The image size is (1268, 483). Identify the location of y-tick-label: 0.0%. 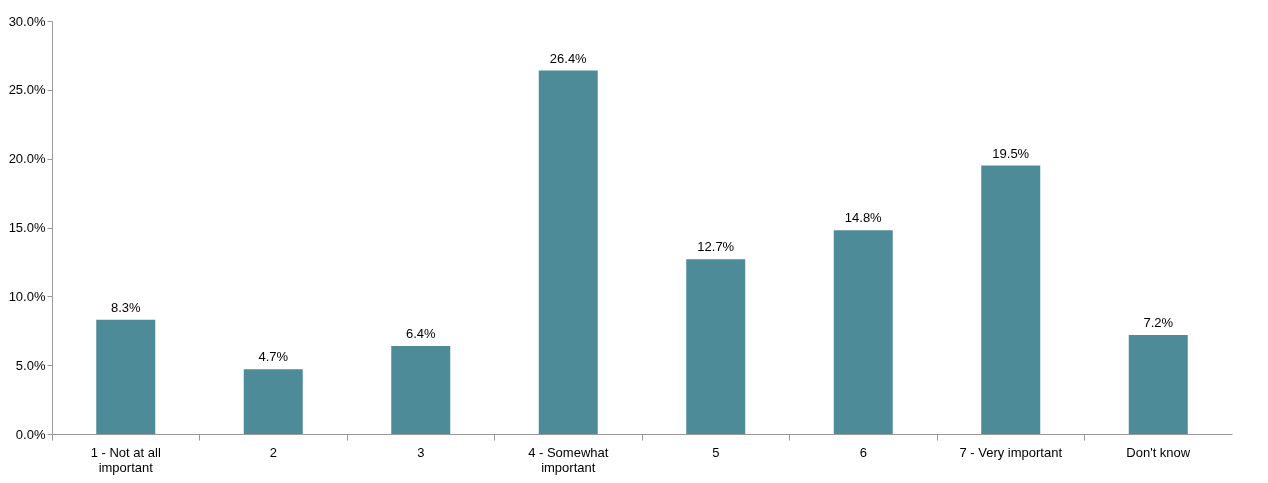
(30, 434).